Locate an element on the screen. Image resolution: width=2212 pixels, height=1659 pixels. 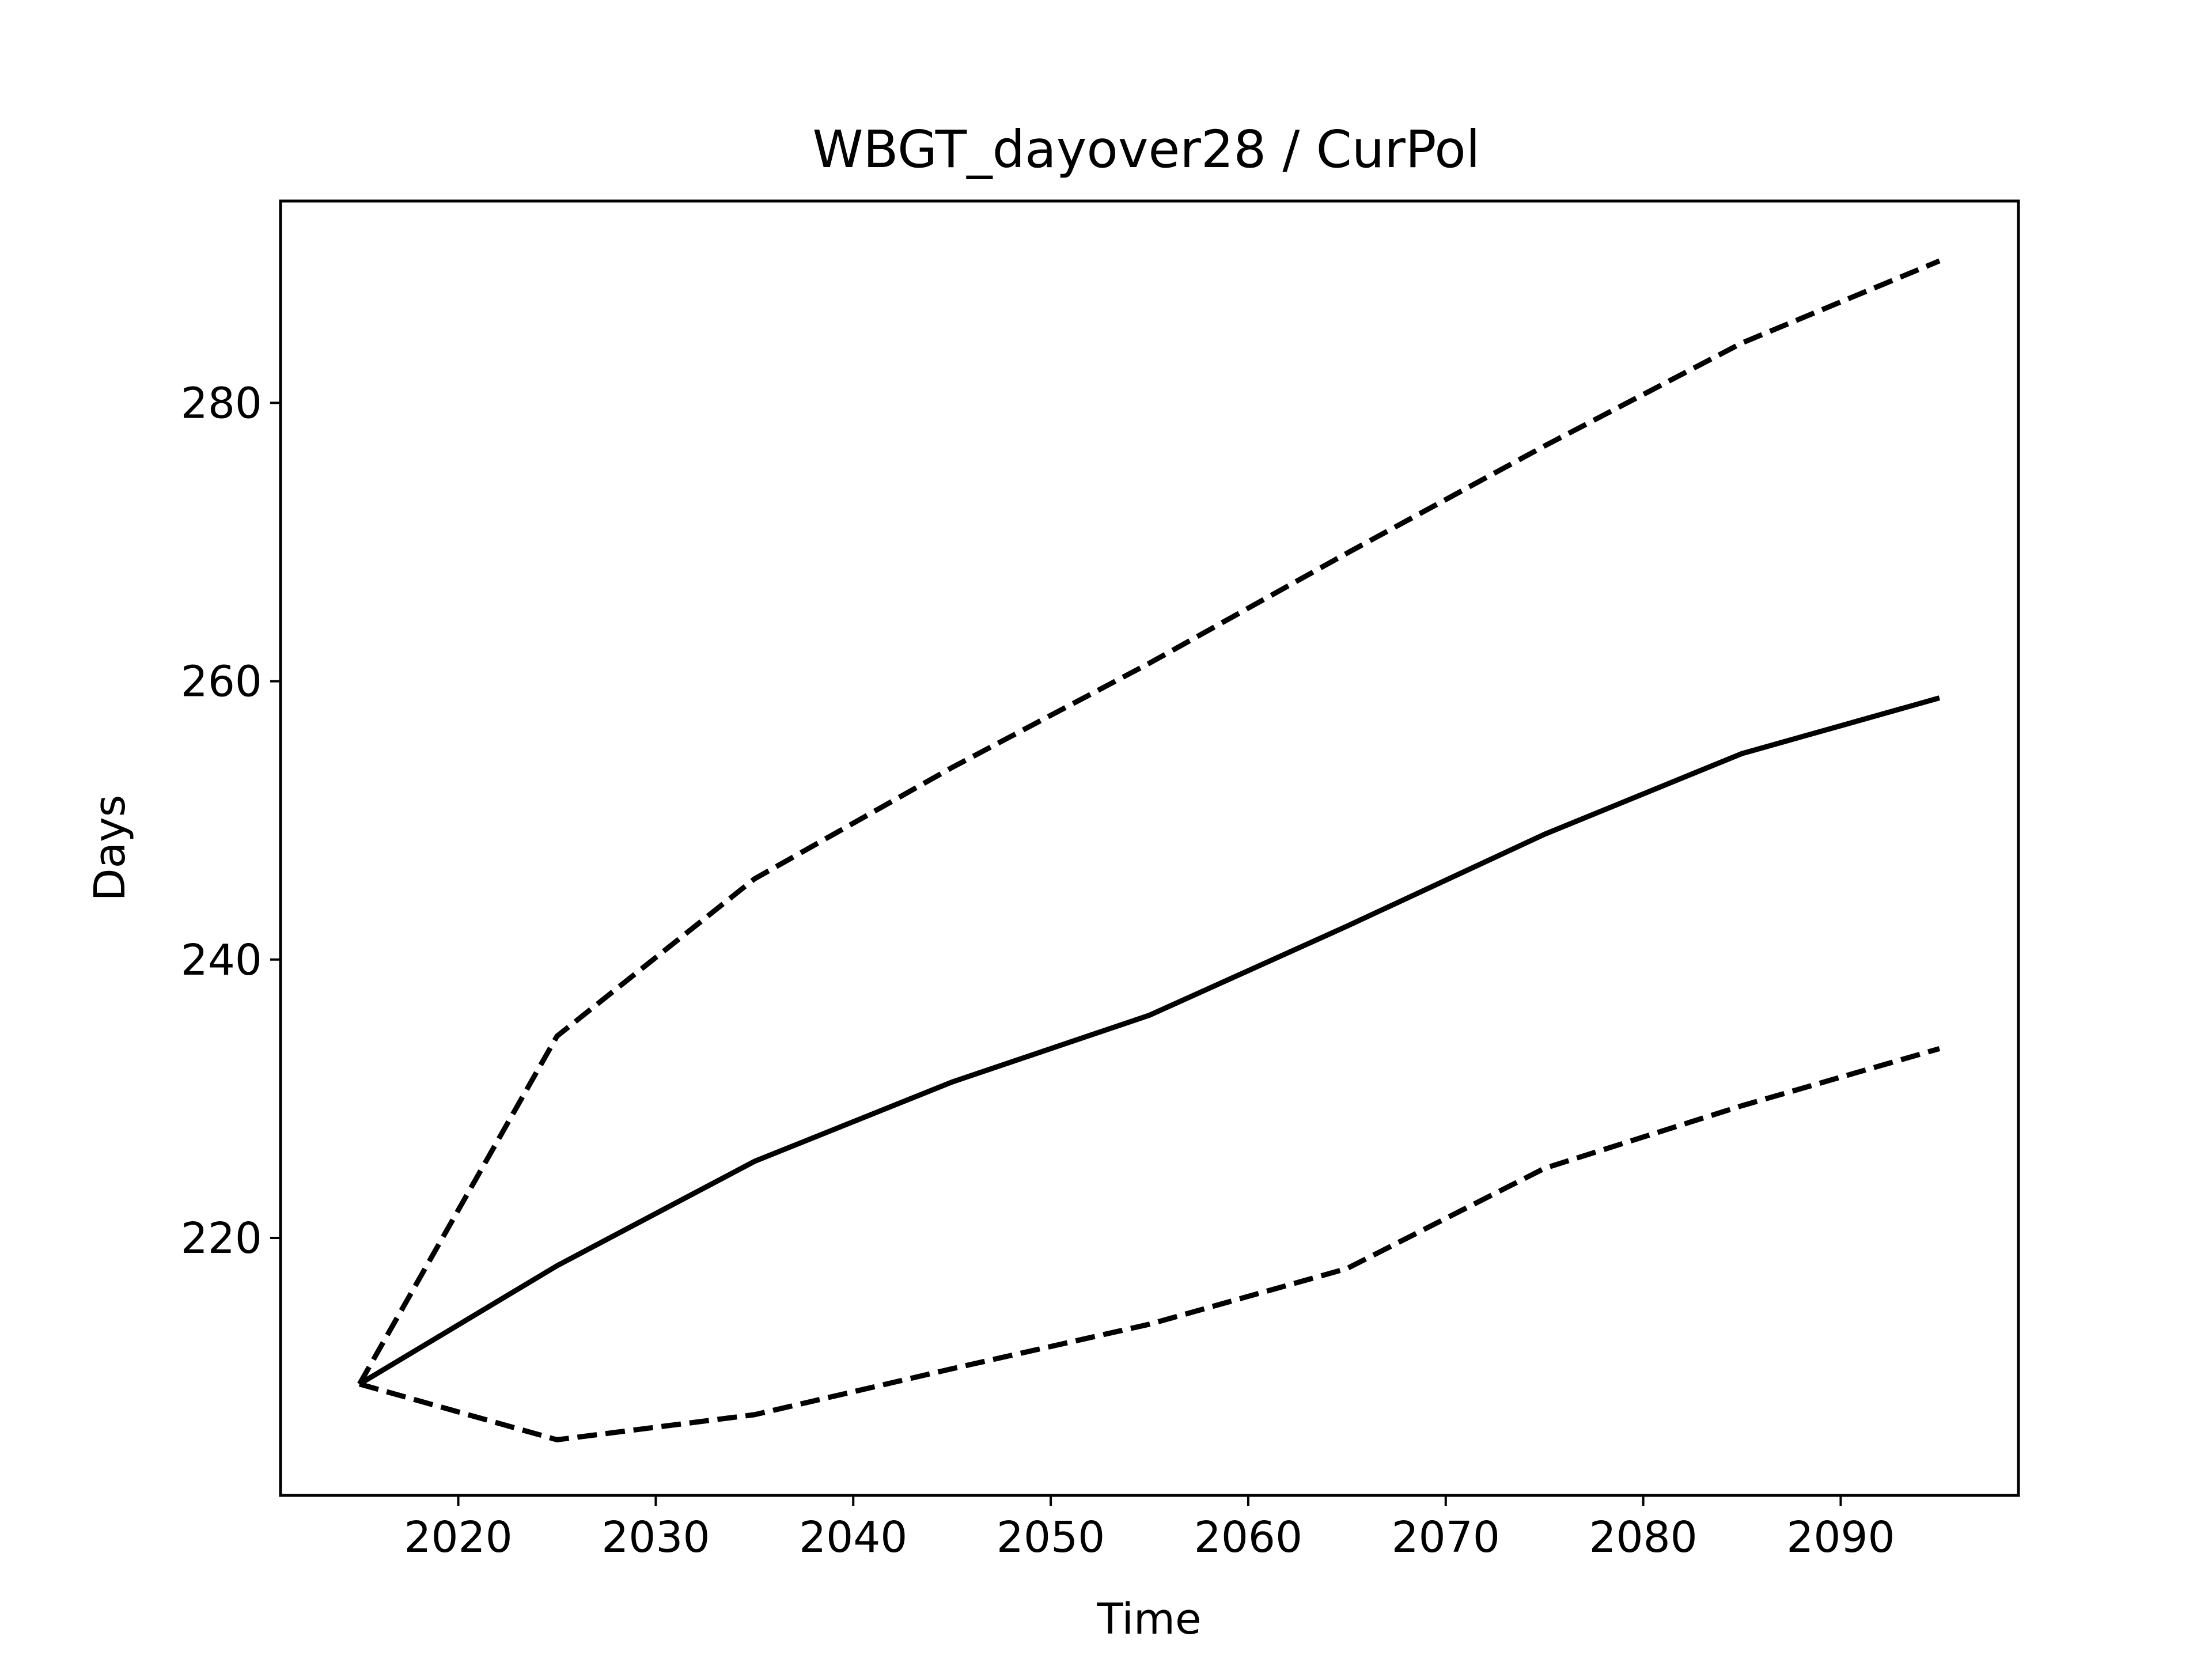
x-tick-label: 2070 is located at coordinates (1446, 1537).